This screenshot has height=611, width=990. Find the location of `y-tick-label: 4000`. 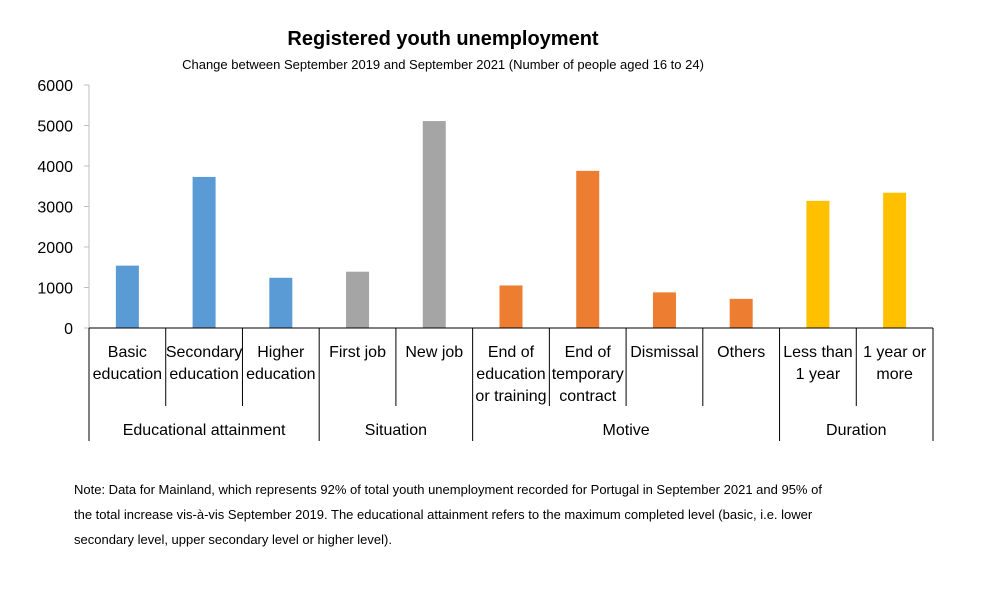

y-tick-label: 4000 is located at coordinates (55, 167).